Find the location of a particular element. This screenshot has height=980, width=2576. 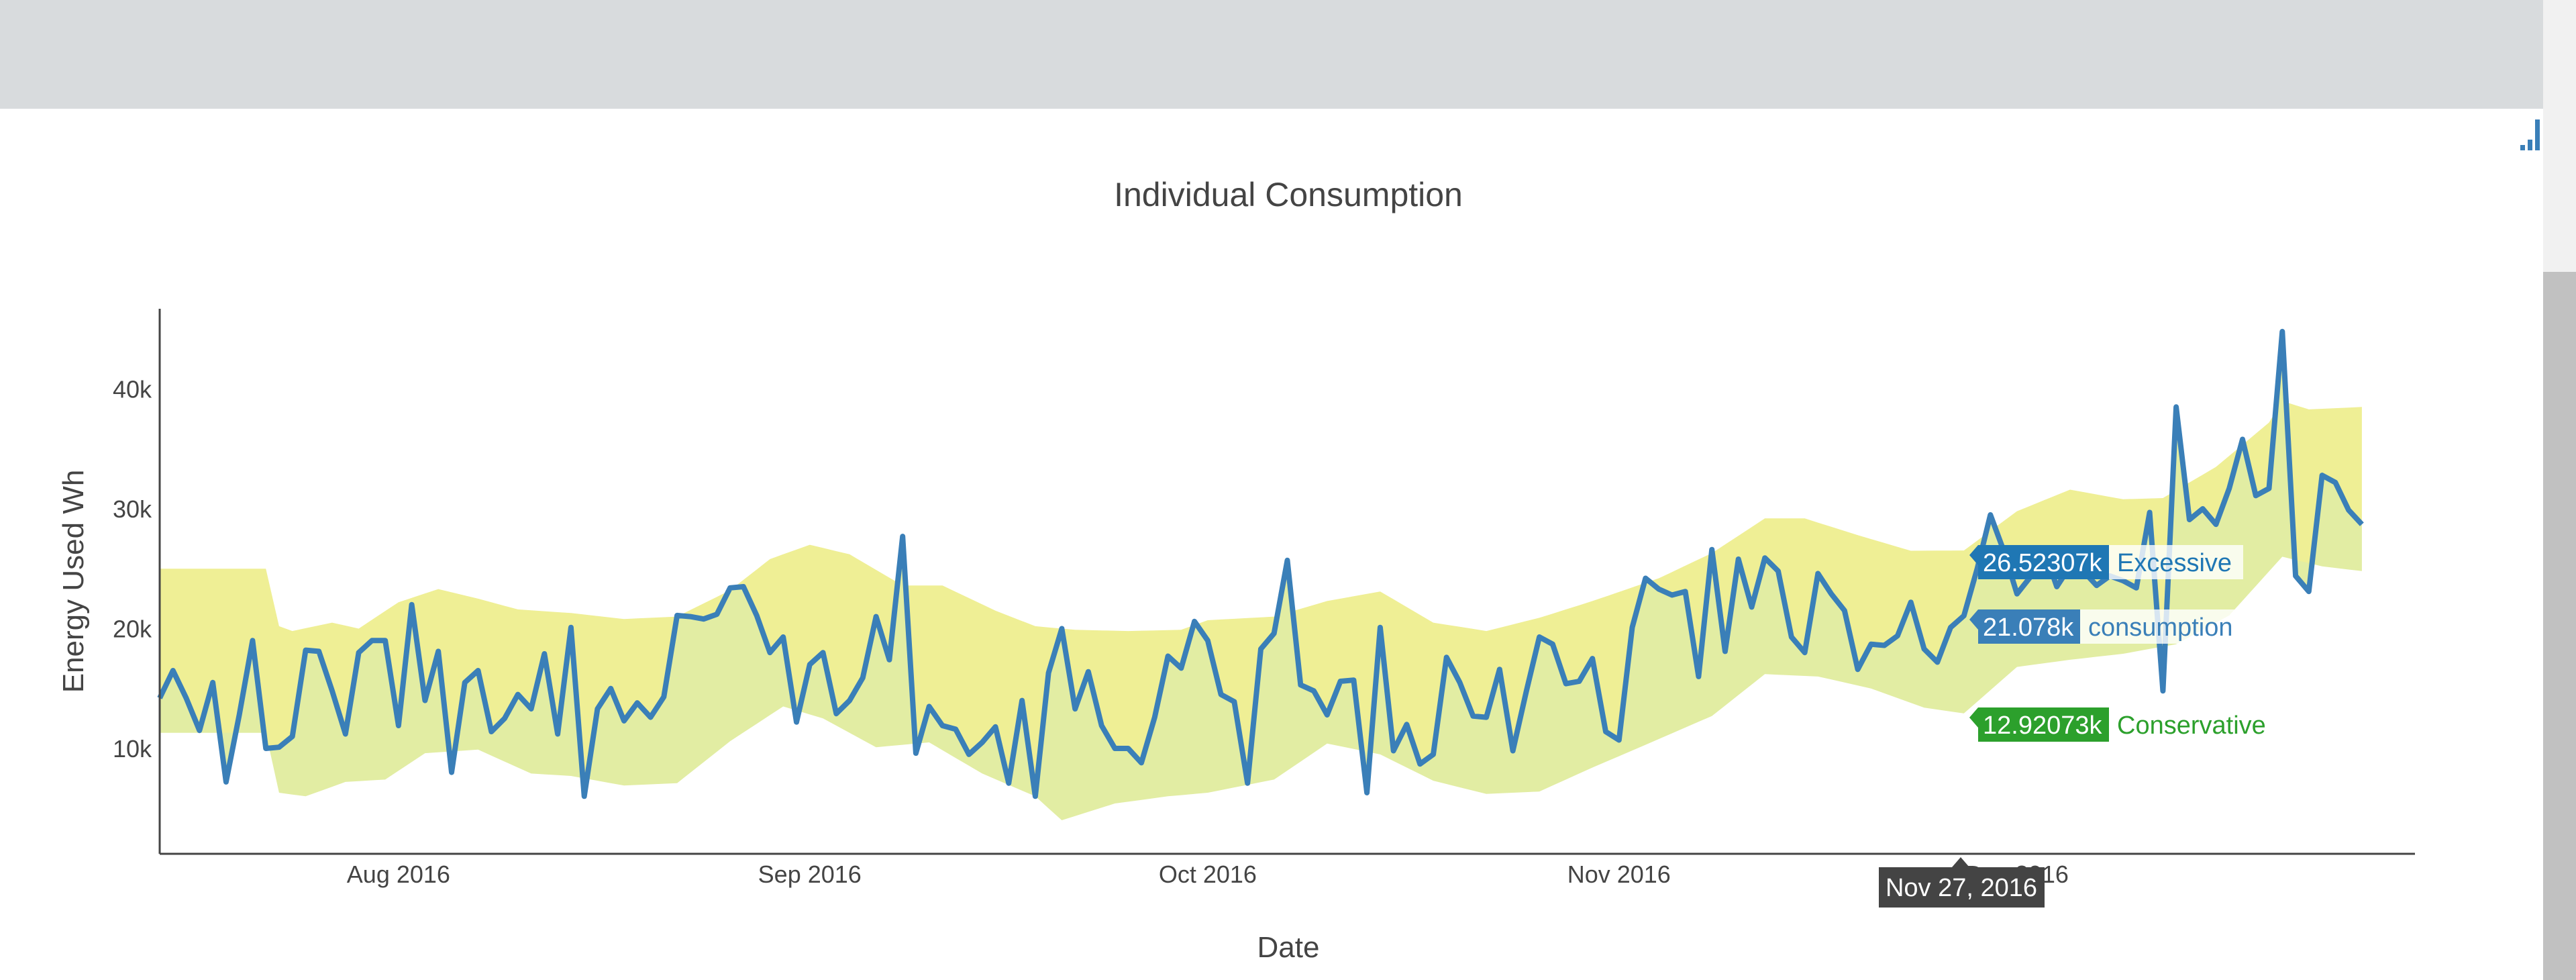

hover-date-box is located at coordinates (1962, 883).